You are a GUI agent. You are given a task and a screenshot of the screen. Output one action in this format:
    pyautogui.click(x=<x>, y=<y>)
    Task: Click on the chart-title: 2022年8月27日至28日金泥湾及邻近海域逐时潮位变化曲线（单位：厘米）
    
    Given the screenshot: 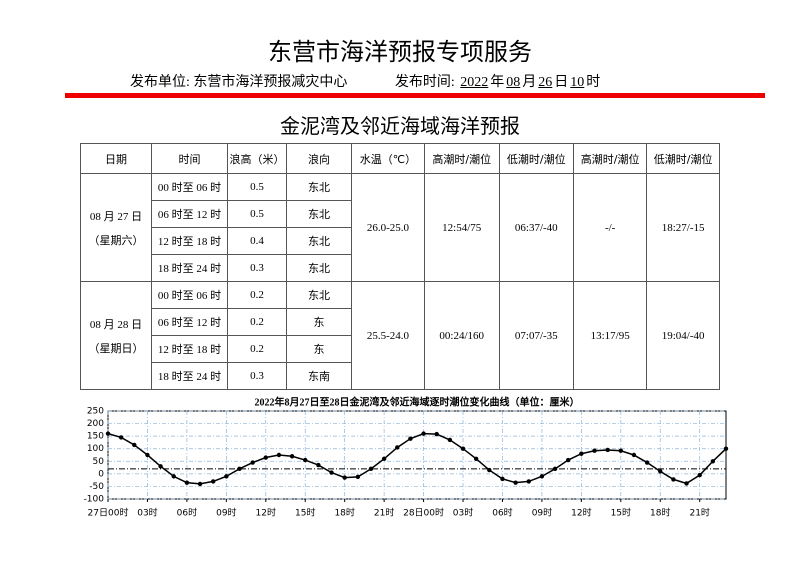 What is the action you would take?
    pyautogui.click(x=417, y=401)
    